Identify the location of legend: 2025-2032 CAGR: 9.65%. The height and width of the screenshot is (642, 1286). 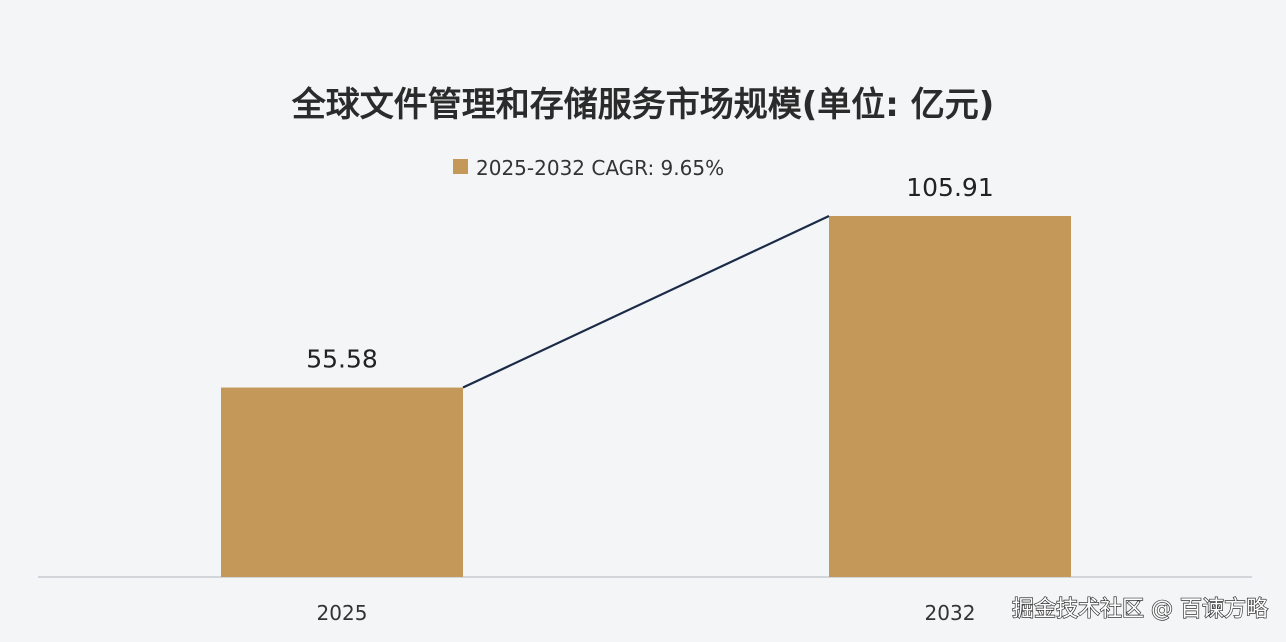
(588, 168).